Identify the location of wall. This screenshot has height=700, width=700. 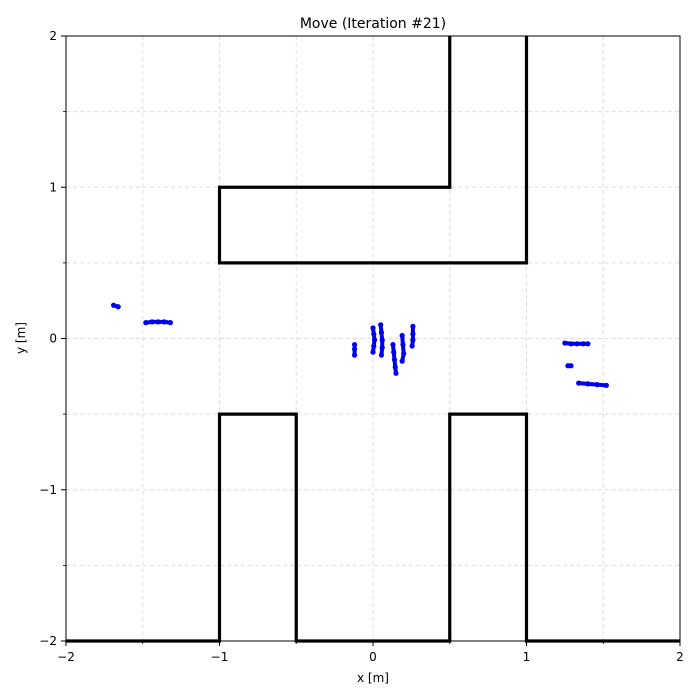
(373, 150).